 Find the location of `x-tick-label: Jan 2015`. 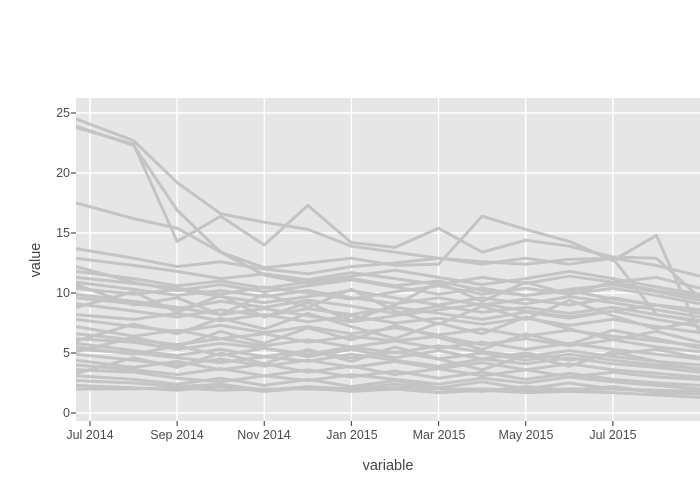

x-tick-label: Jan 2015 is located at coordinates (352, 435).